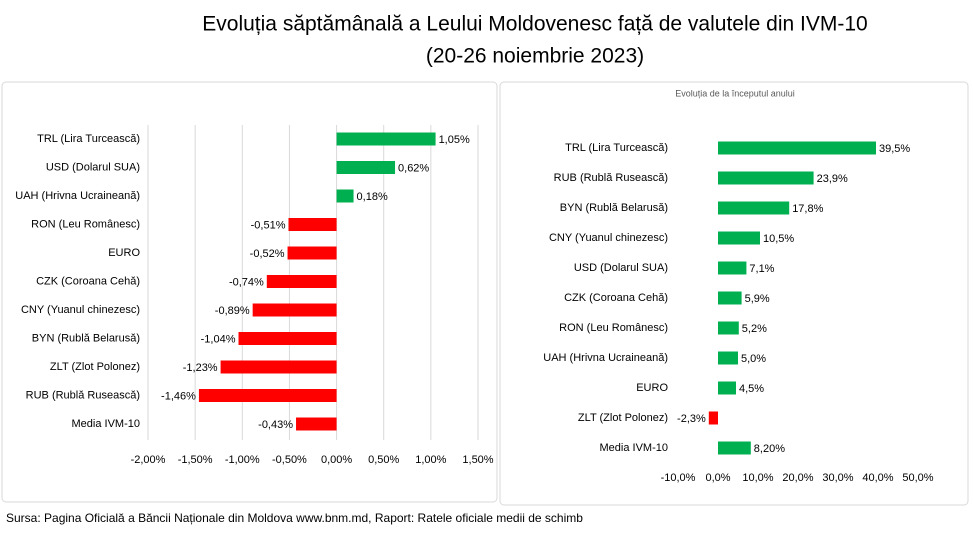 The height and width of the screenshot is (539, 973). Describe the element at coordinates (218, 339) in the screenshot. I see `value-label: -1,04%` at that location.